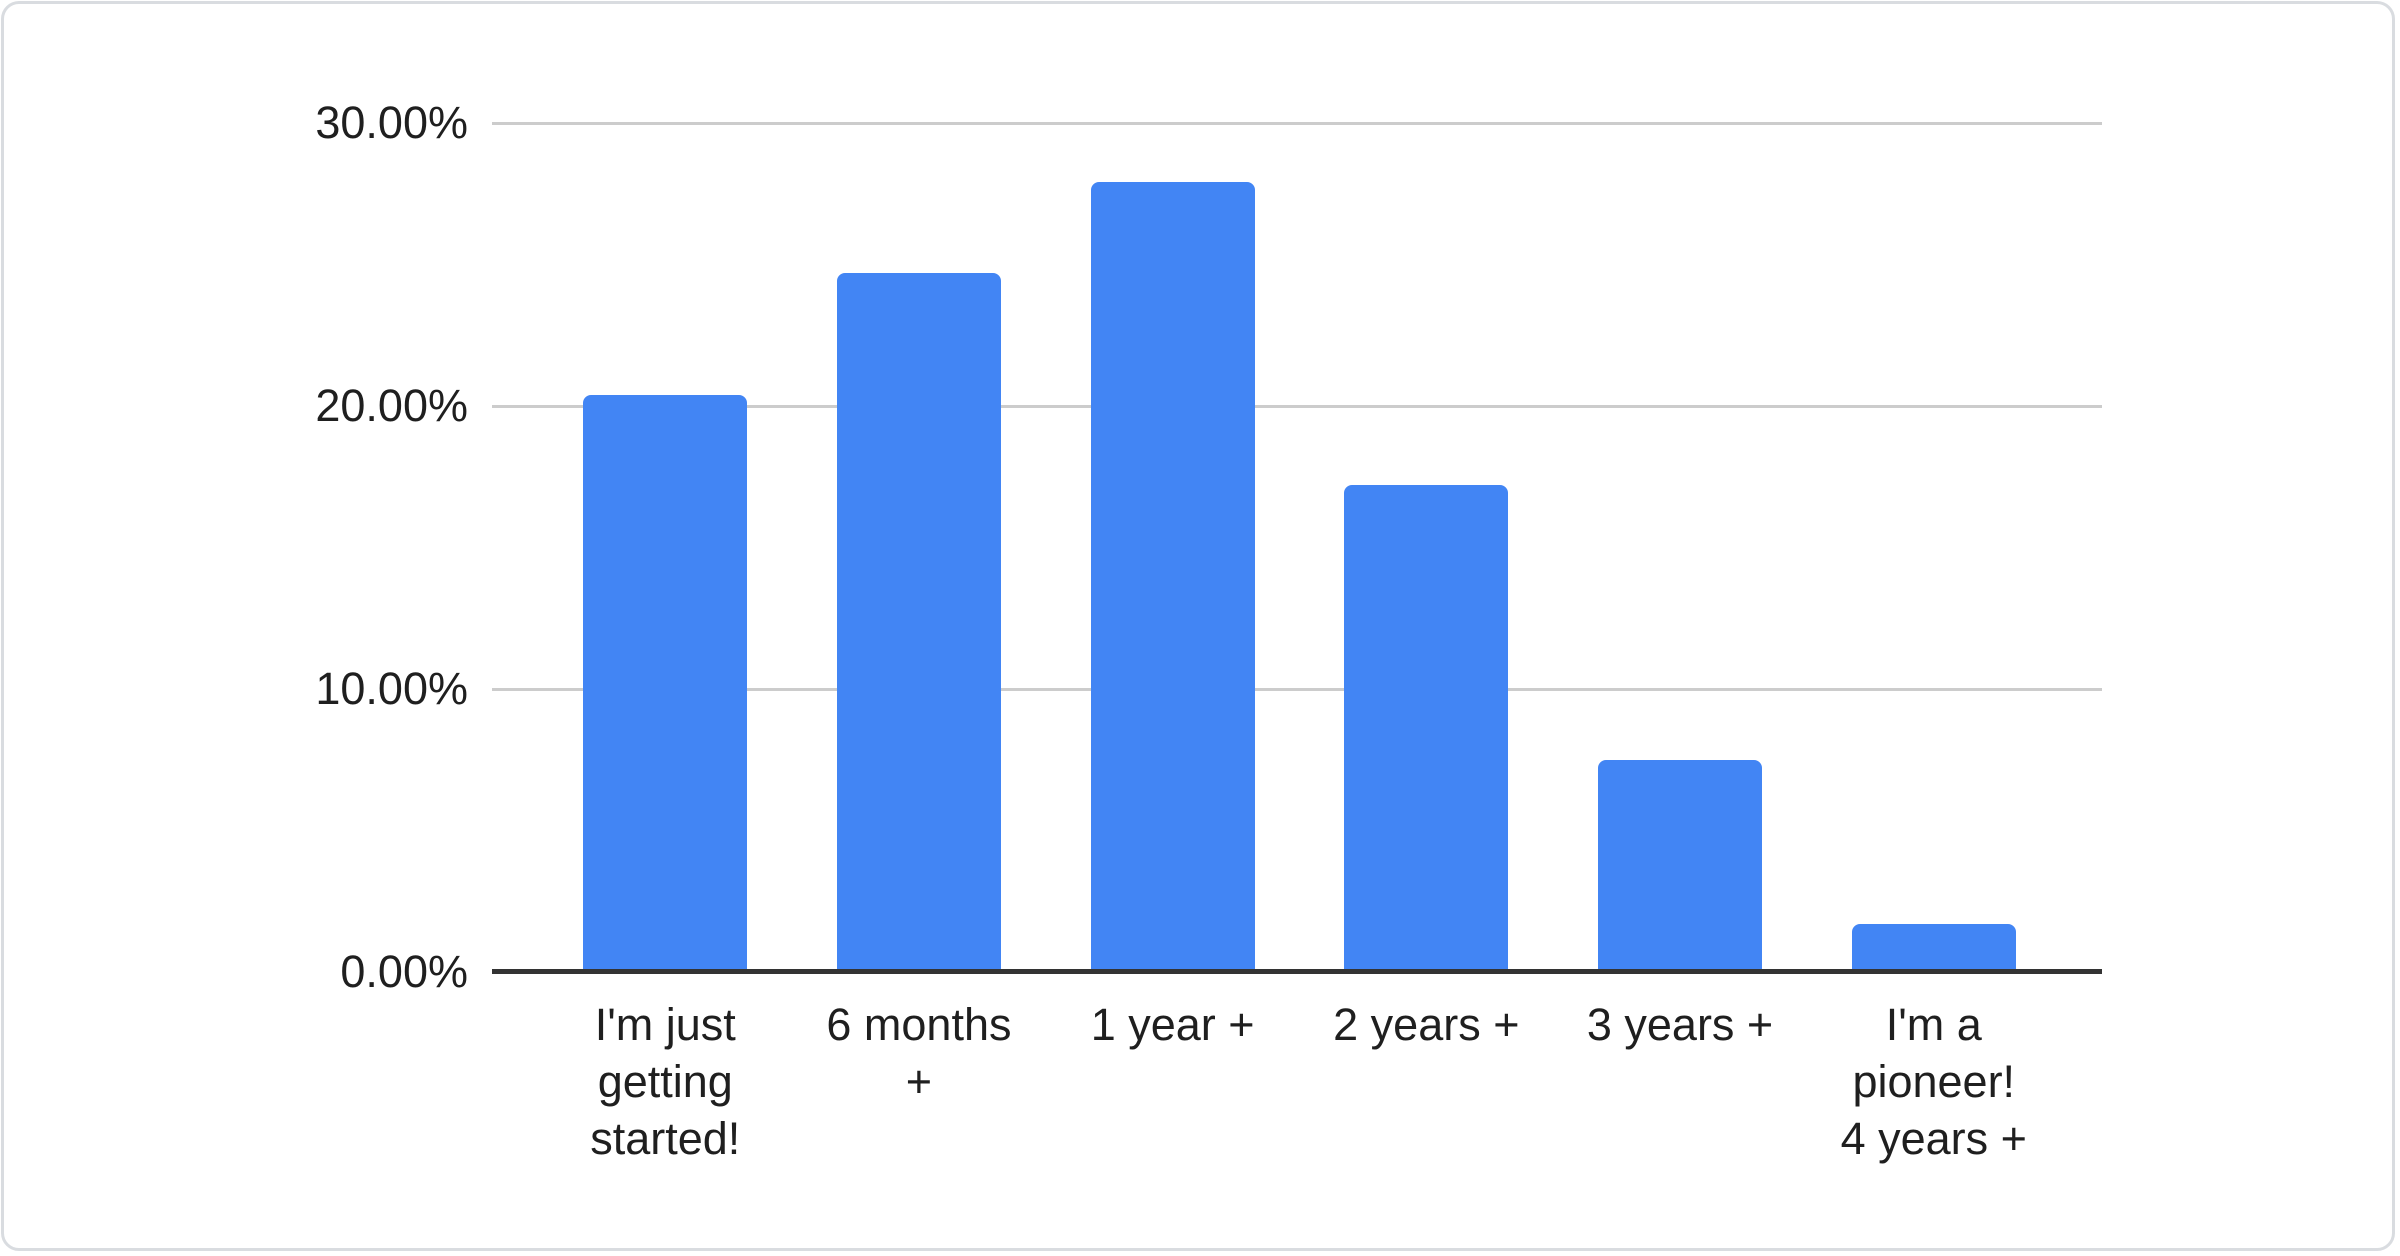 The image size is (2400, 1256). I want to click on x-axis-category-label: I'm a pioneer! 4 years +, so click(1934, 1081).